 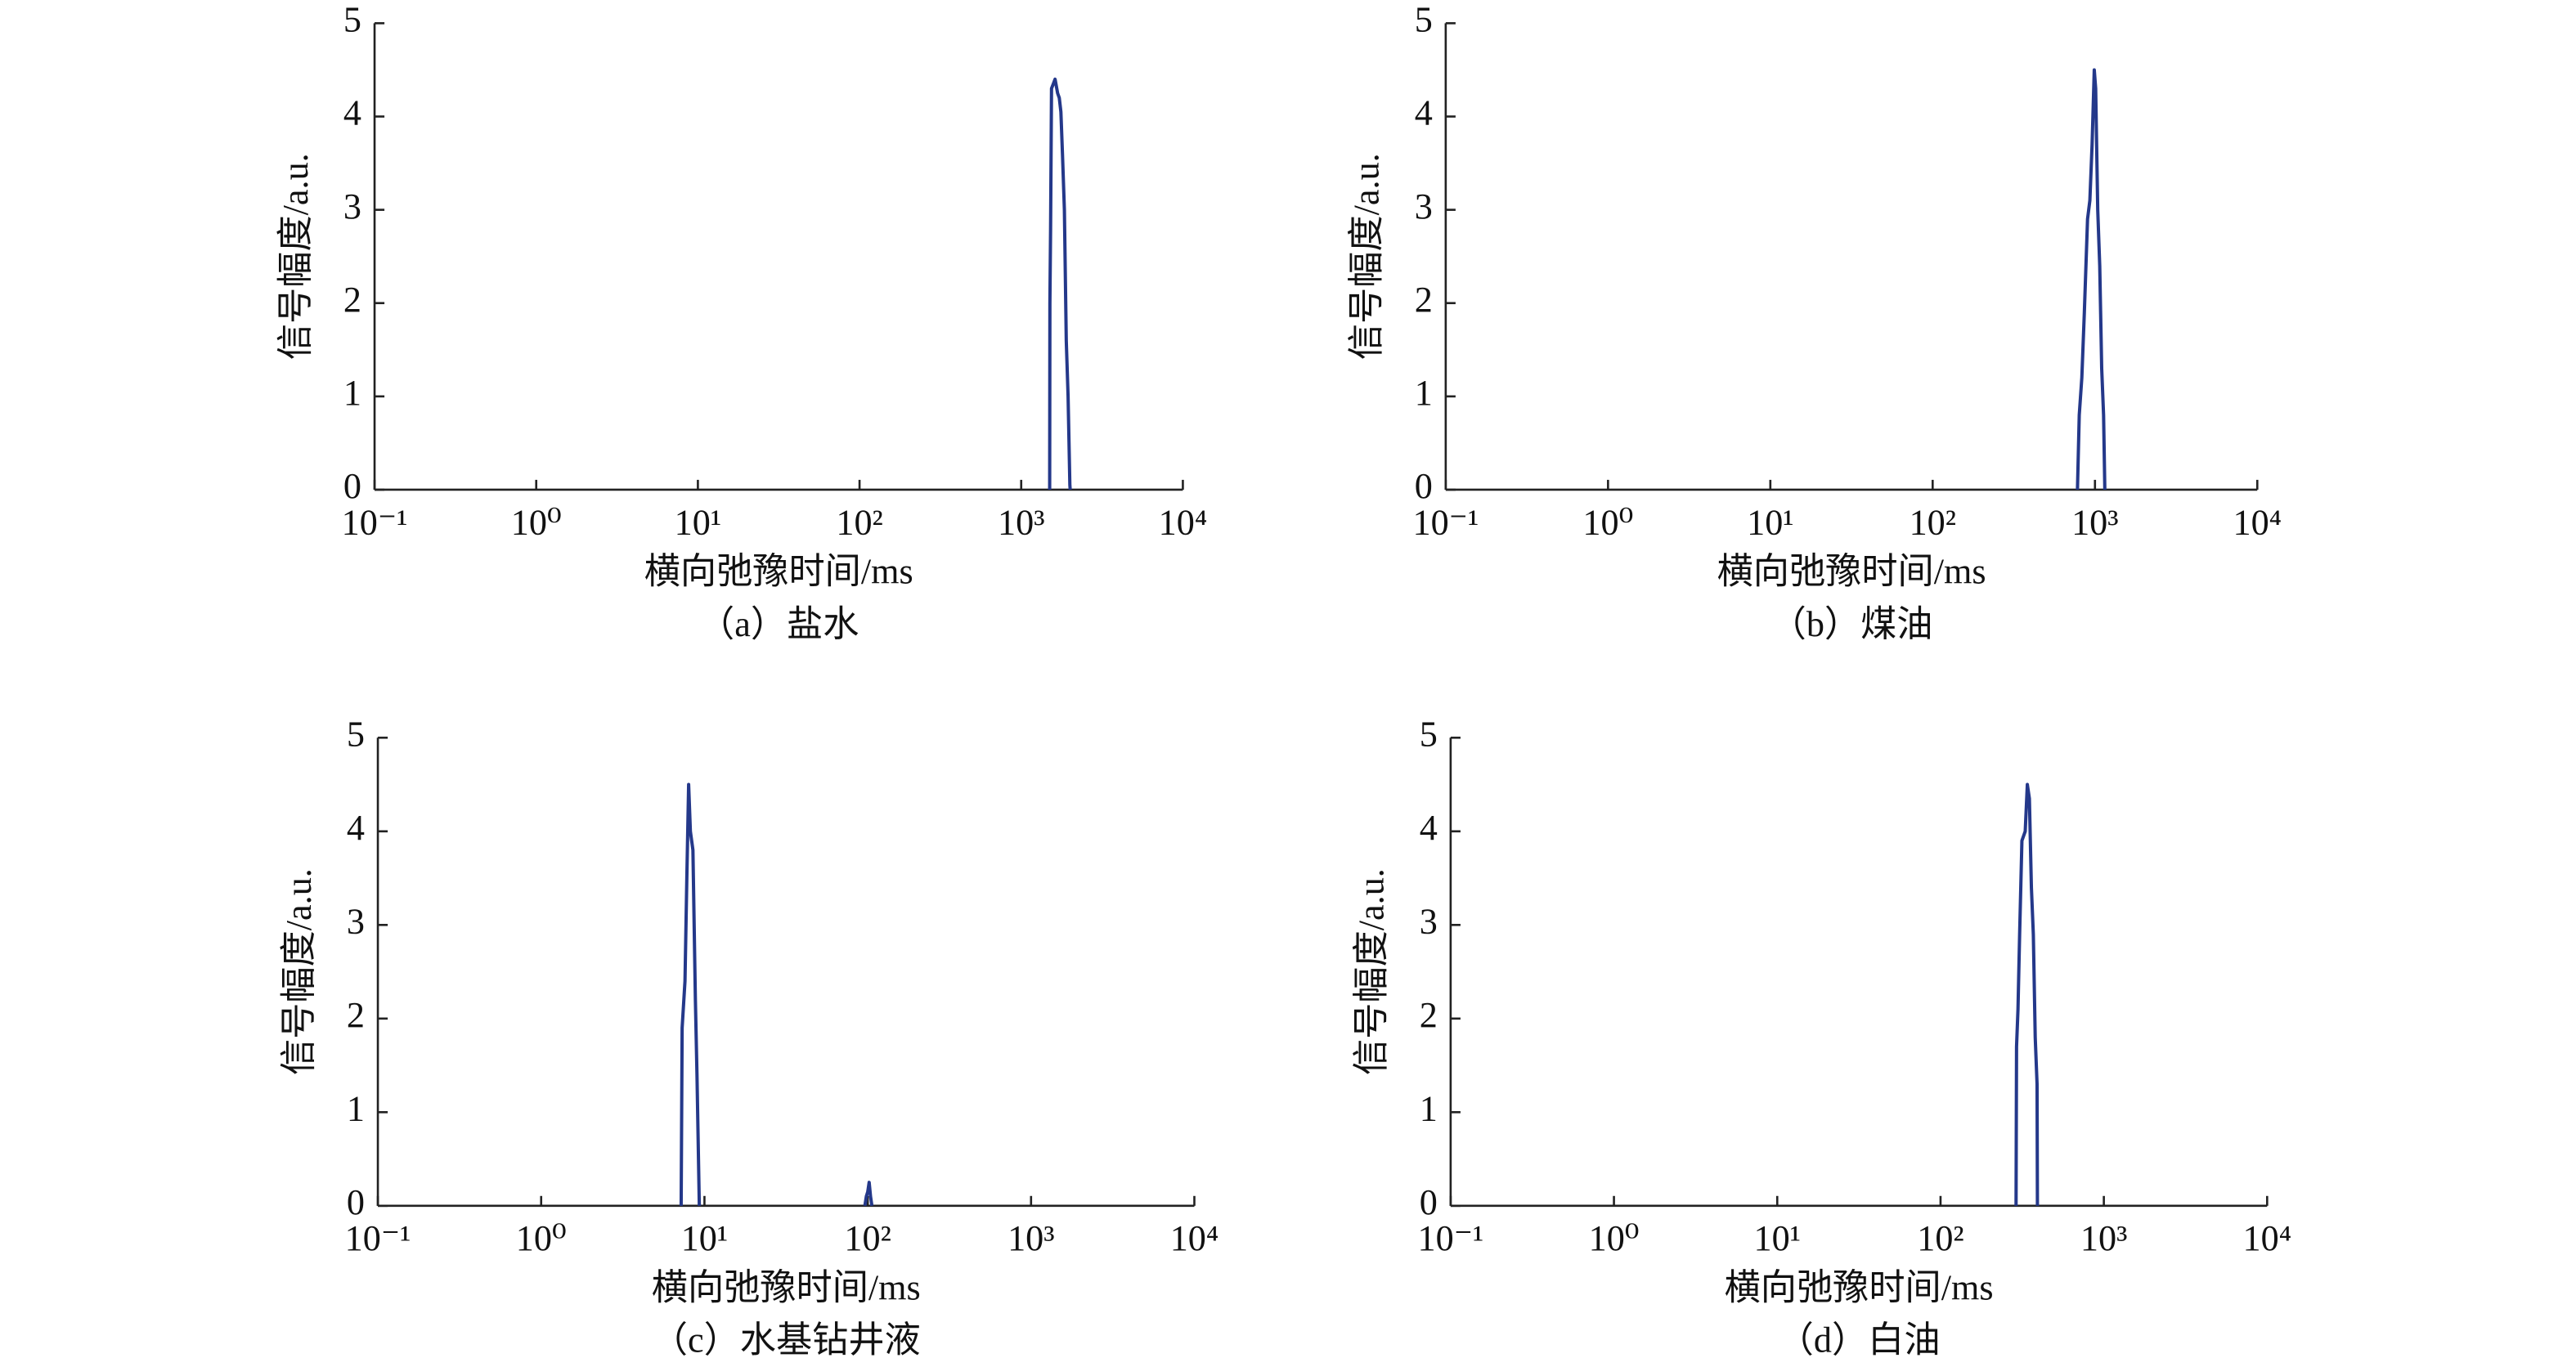 I want to click on caption: （a）盐水, so click(x=778, y=624).